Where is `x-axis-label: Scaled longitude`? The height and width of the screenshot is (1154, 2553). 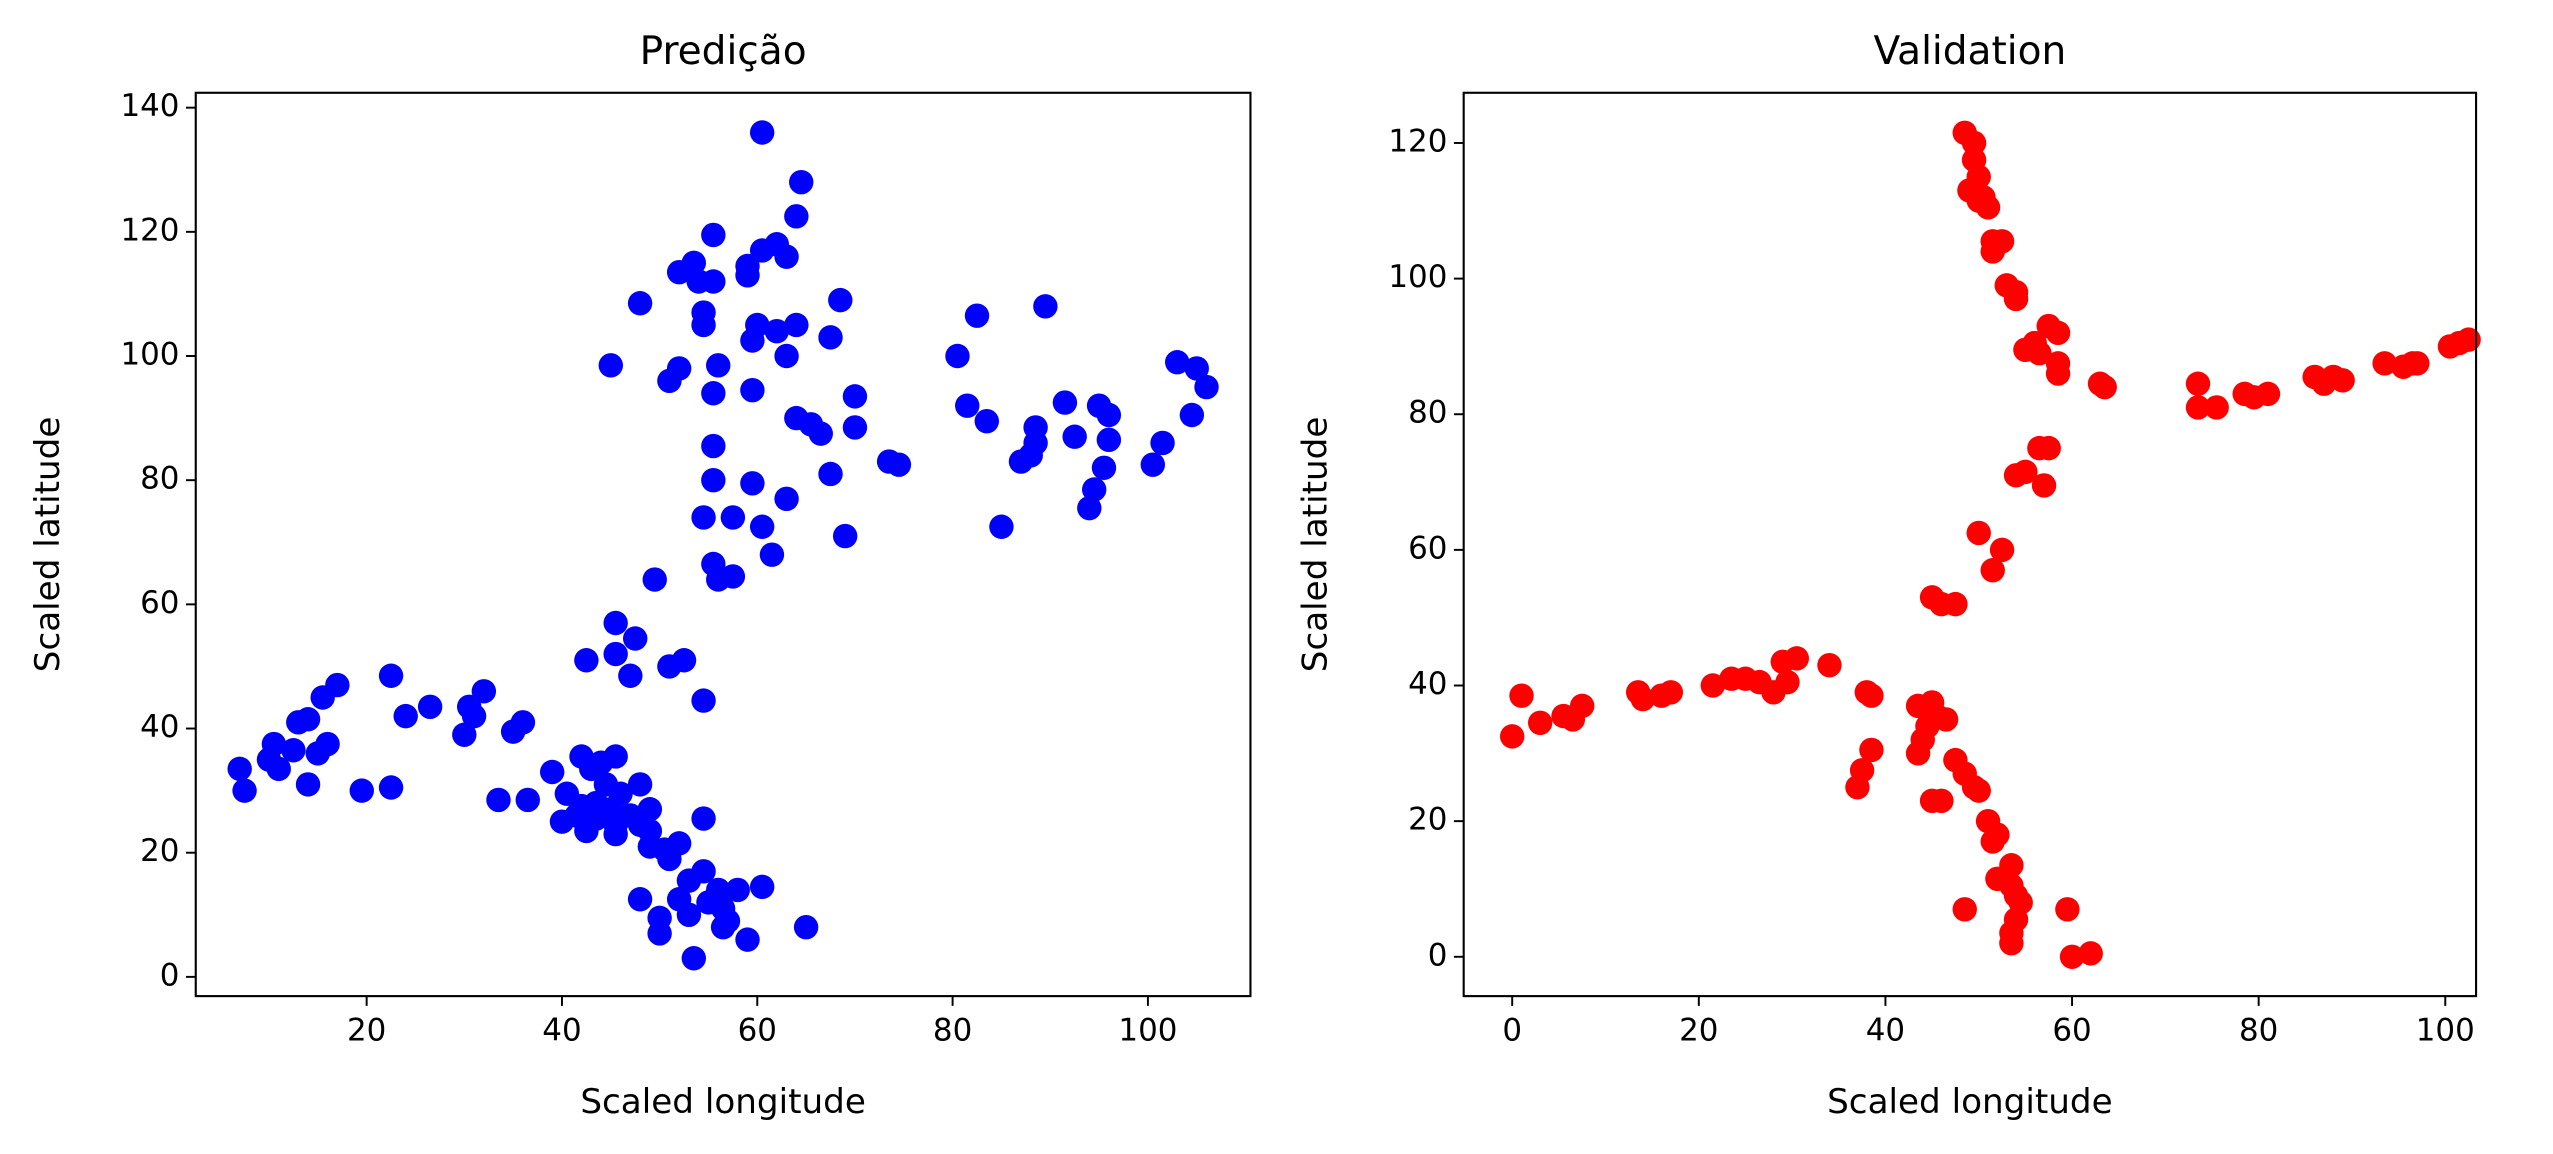 x-axis-label: Scaled longitude is located at coordinates (723, 1102).